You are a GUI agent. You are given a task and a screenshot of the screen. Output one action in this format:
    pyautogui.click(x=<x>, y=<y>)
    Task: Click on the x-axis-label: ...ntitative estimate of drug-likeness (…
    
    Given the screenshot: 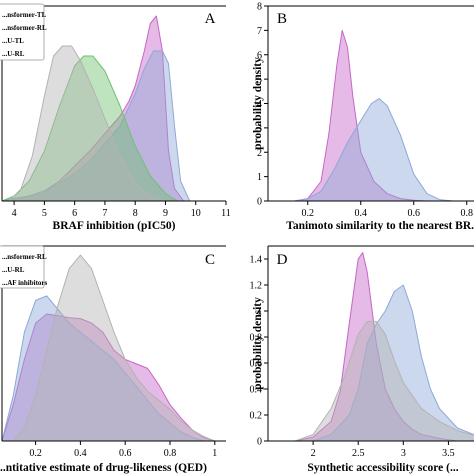 What is the action you would take?
    pyautogui.click(x=103, y=468)
    